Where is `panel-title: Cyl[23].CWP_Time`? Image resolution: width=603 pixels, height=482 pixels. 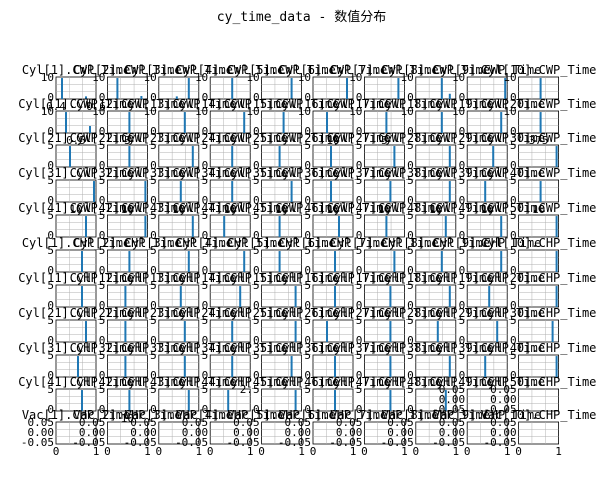
panel-title: Cyl[23].CWP_Time is located at coordinates (179, 138).